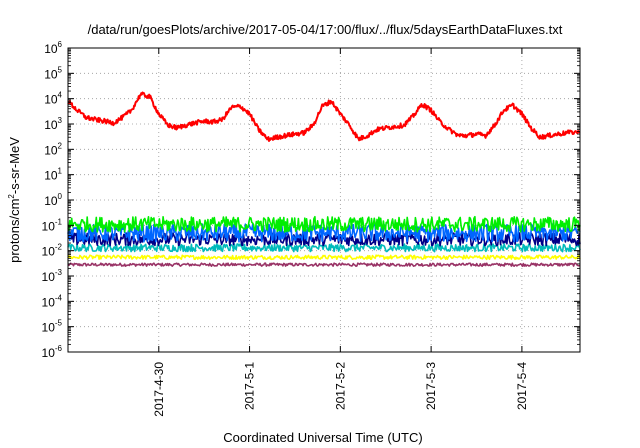  I want to click on y-tick-label-exponent: 2, so click(60, 145).